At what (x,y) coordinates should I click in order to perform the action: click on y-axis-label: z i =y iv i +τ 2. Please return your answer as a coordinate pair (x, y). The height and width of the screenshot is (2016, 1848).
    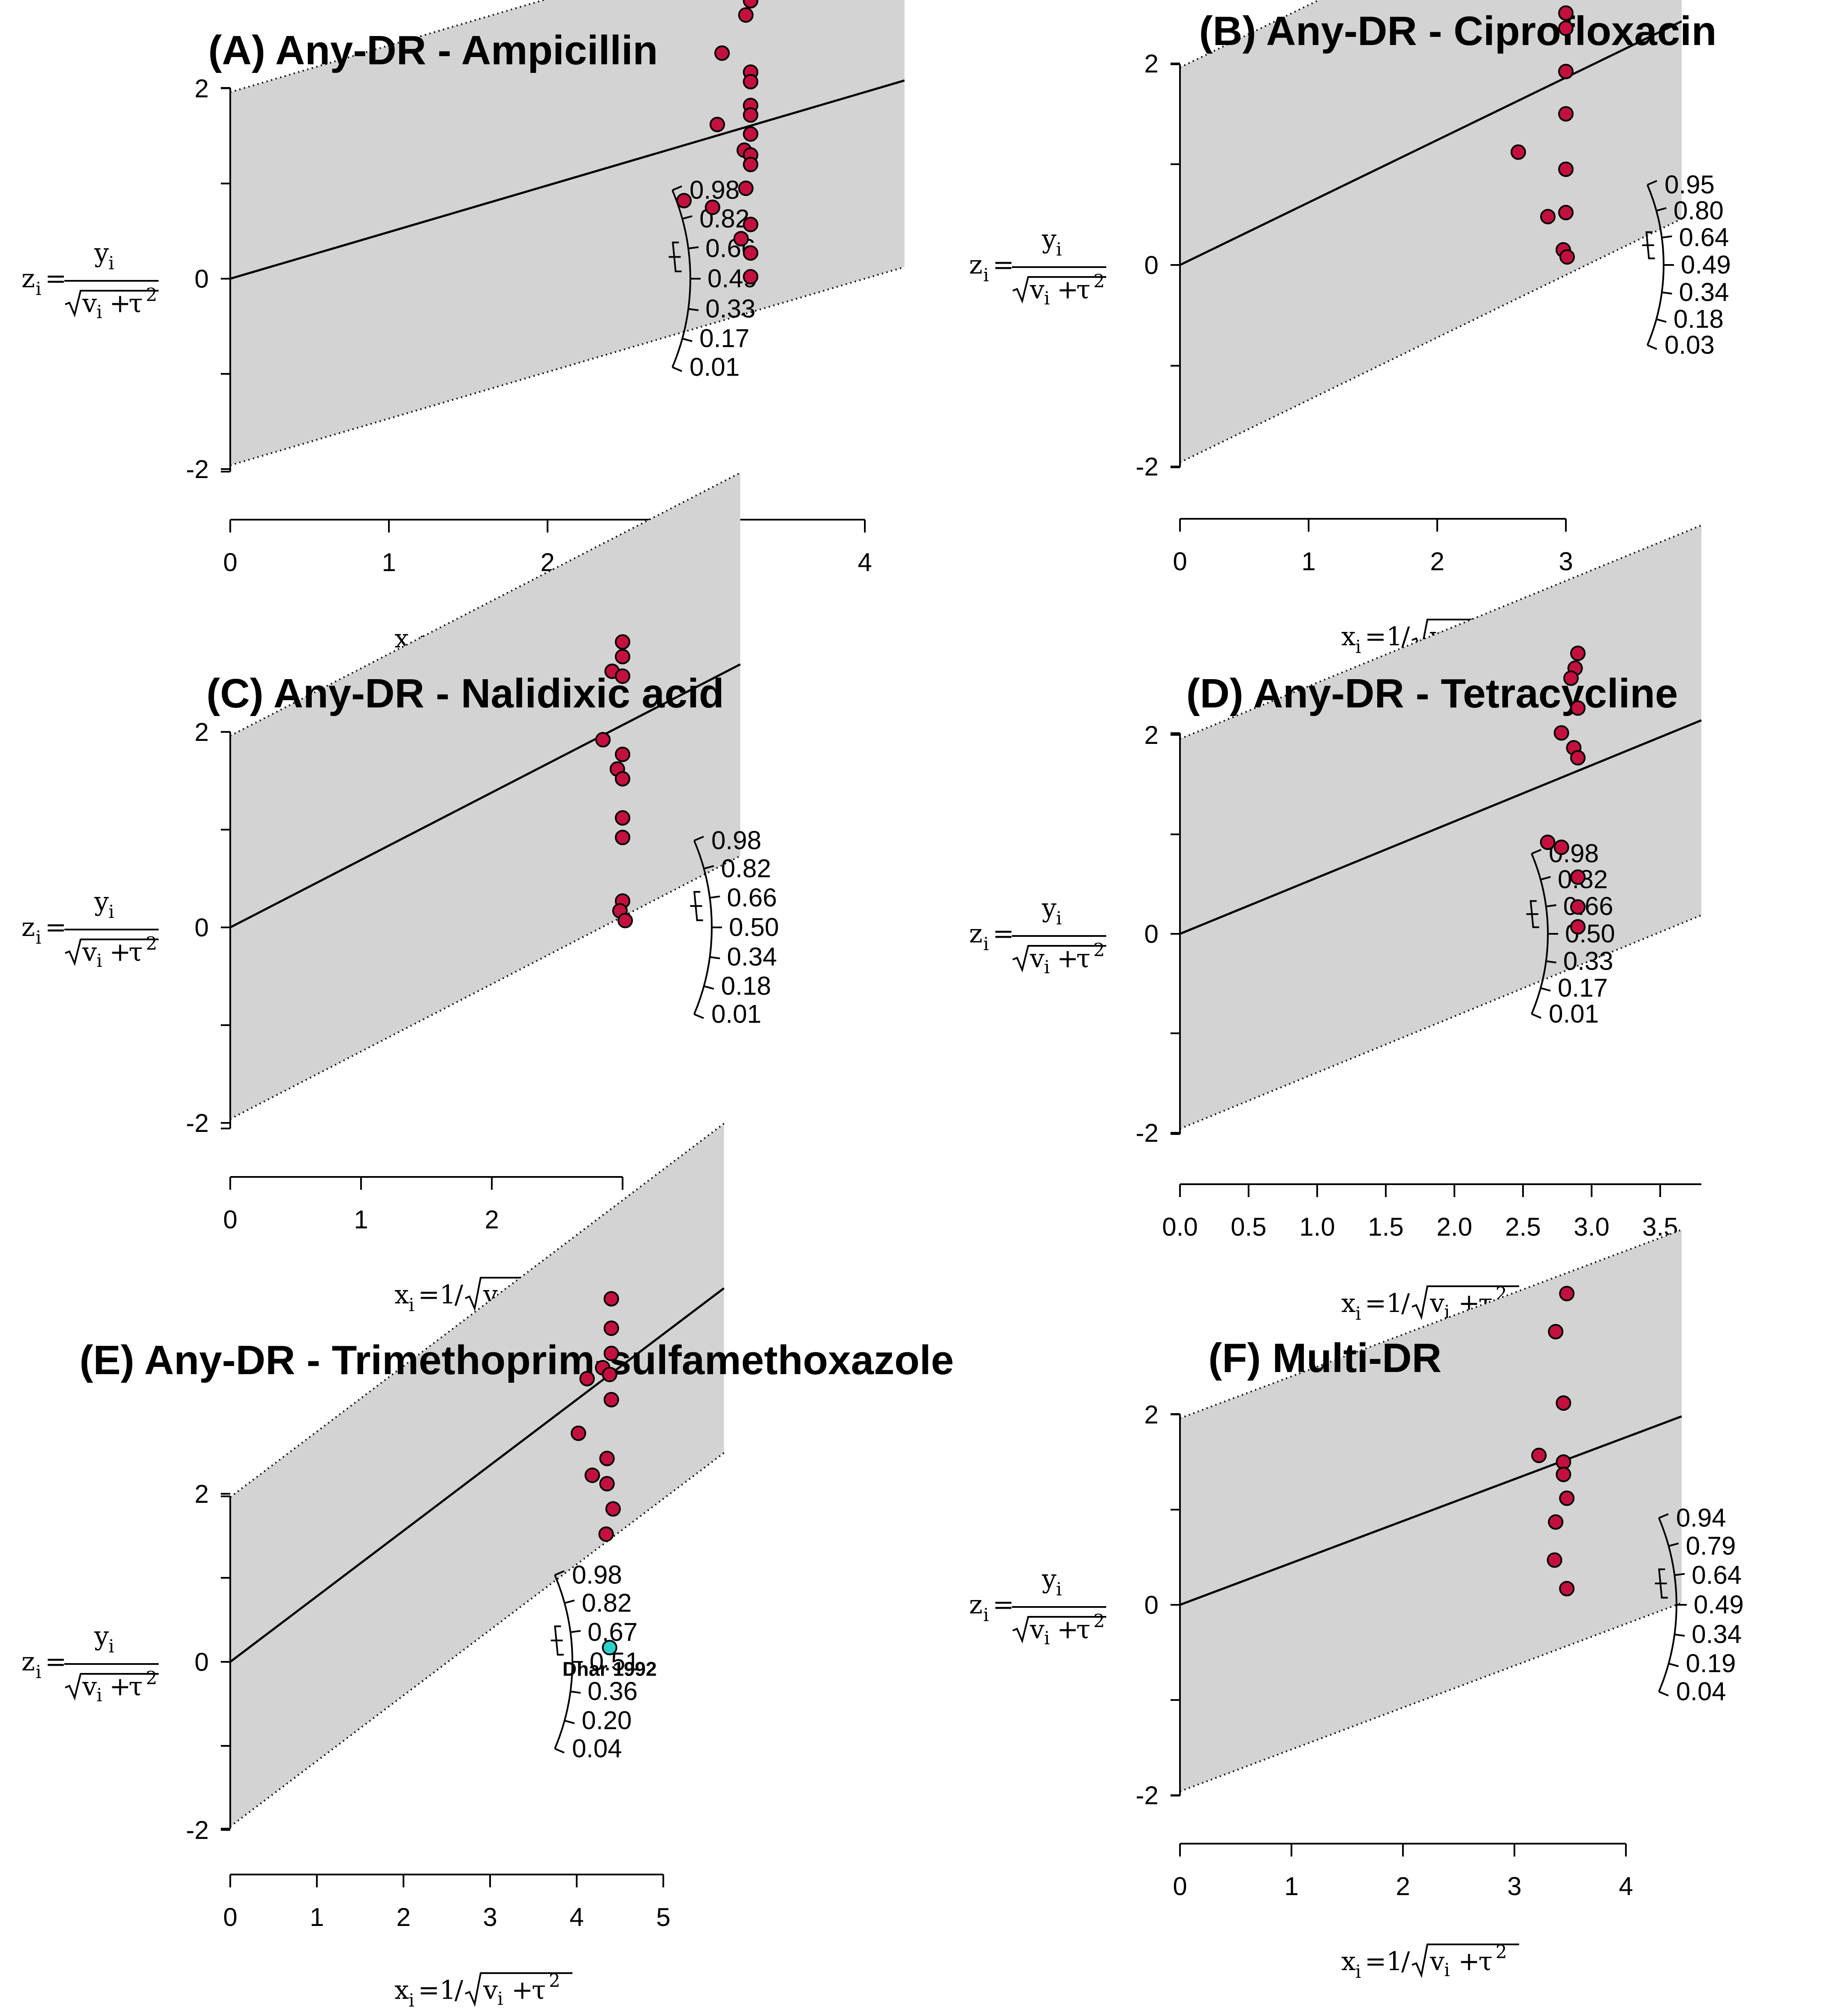
    Looking at the image, I should click on (90, 1663).